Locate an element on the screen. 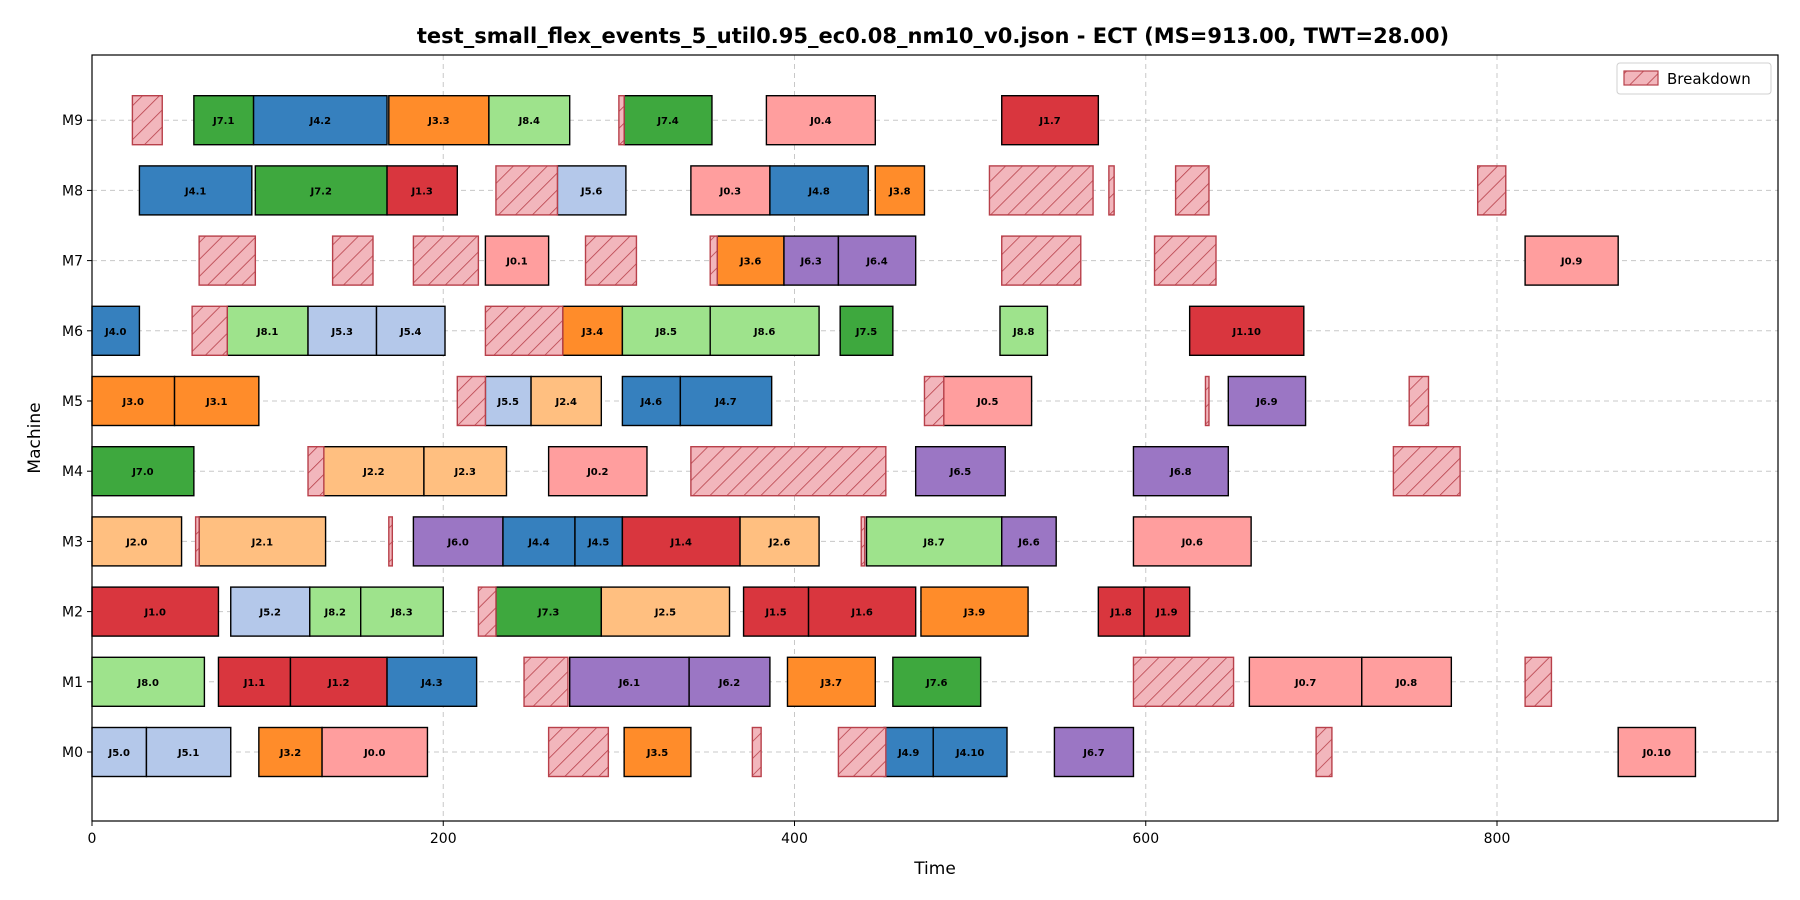  operation-label: J0.5 is located at coordinates (987, 402).